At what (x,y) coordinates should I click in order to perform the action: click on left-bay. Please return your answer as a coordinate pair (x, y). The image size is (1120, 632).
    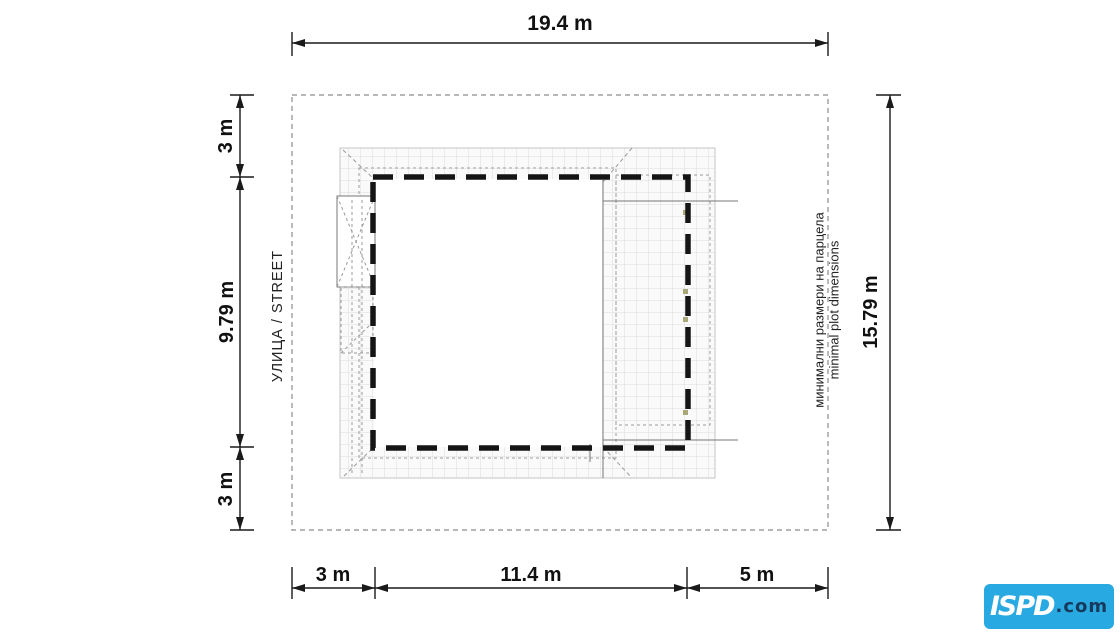
    Looking at the image, I should click on (356, 334).